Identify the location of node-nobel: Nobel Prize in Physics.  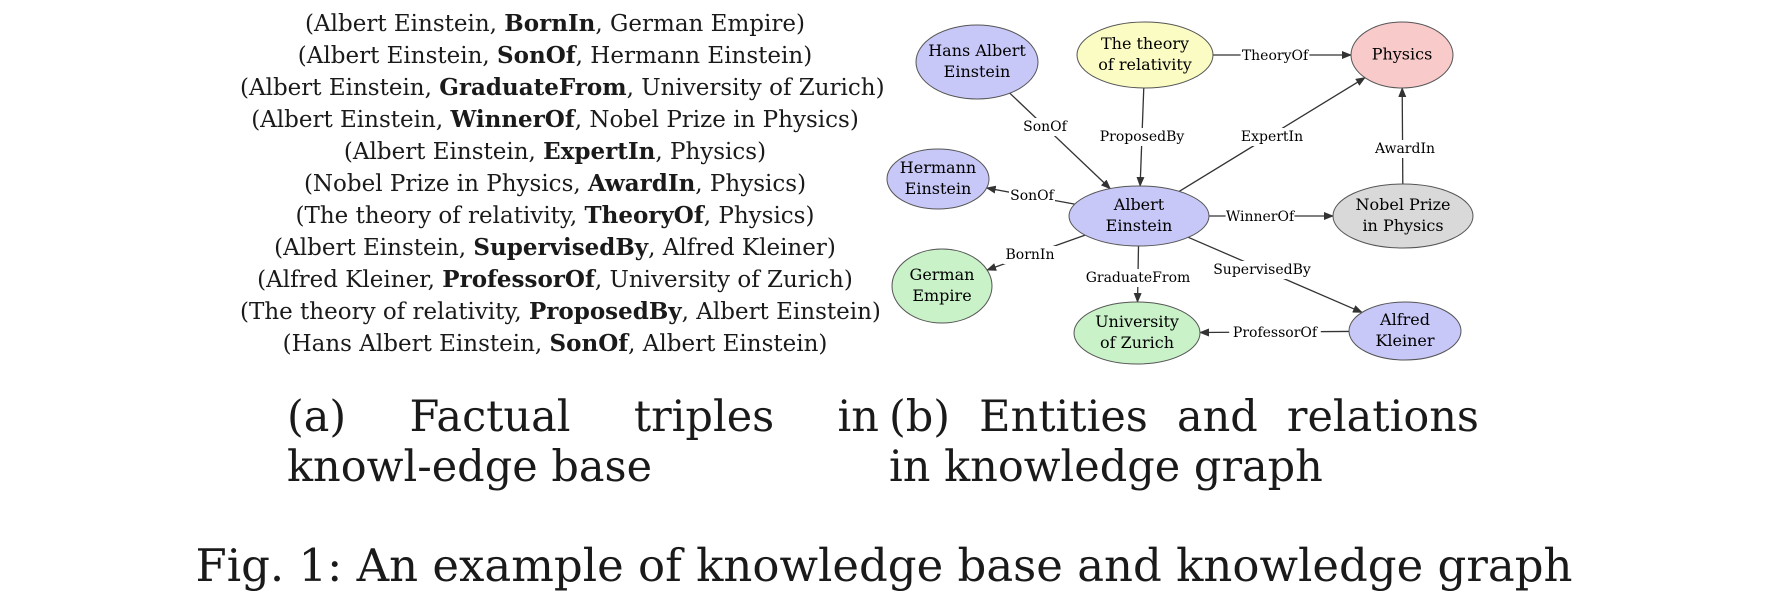
(1403, 216).